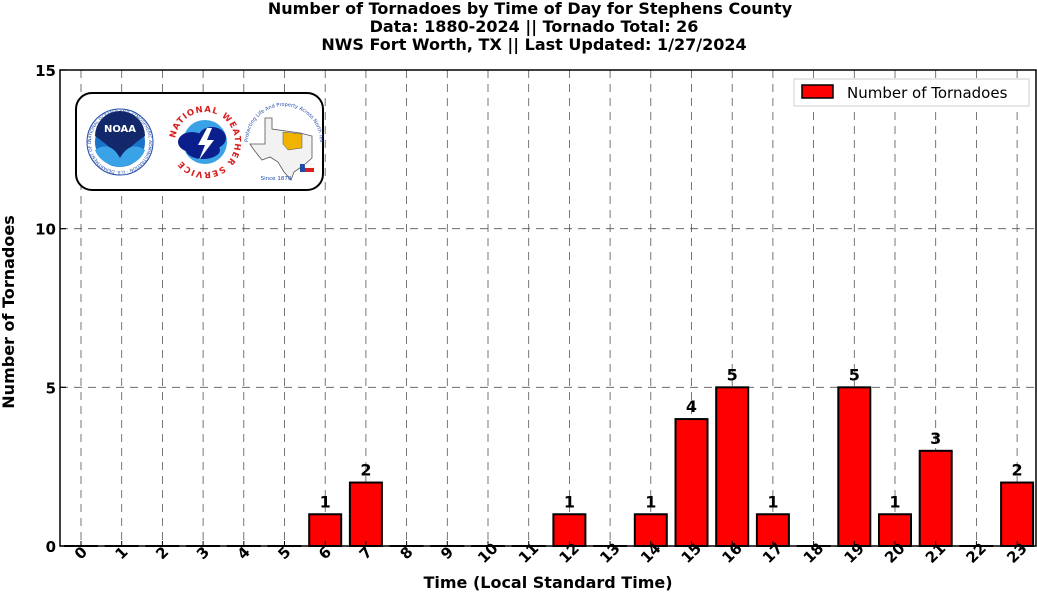 This screenshot has width=1037, height=592. What do you see at coordinates (487, 552) in the screenshot?
I see `x-tick-label: 10` at bounding box center [487, 552].